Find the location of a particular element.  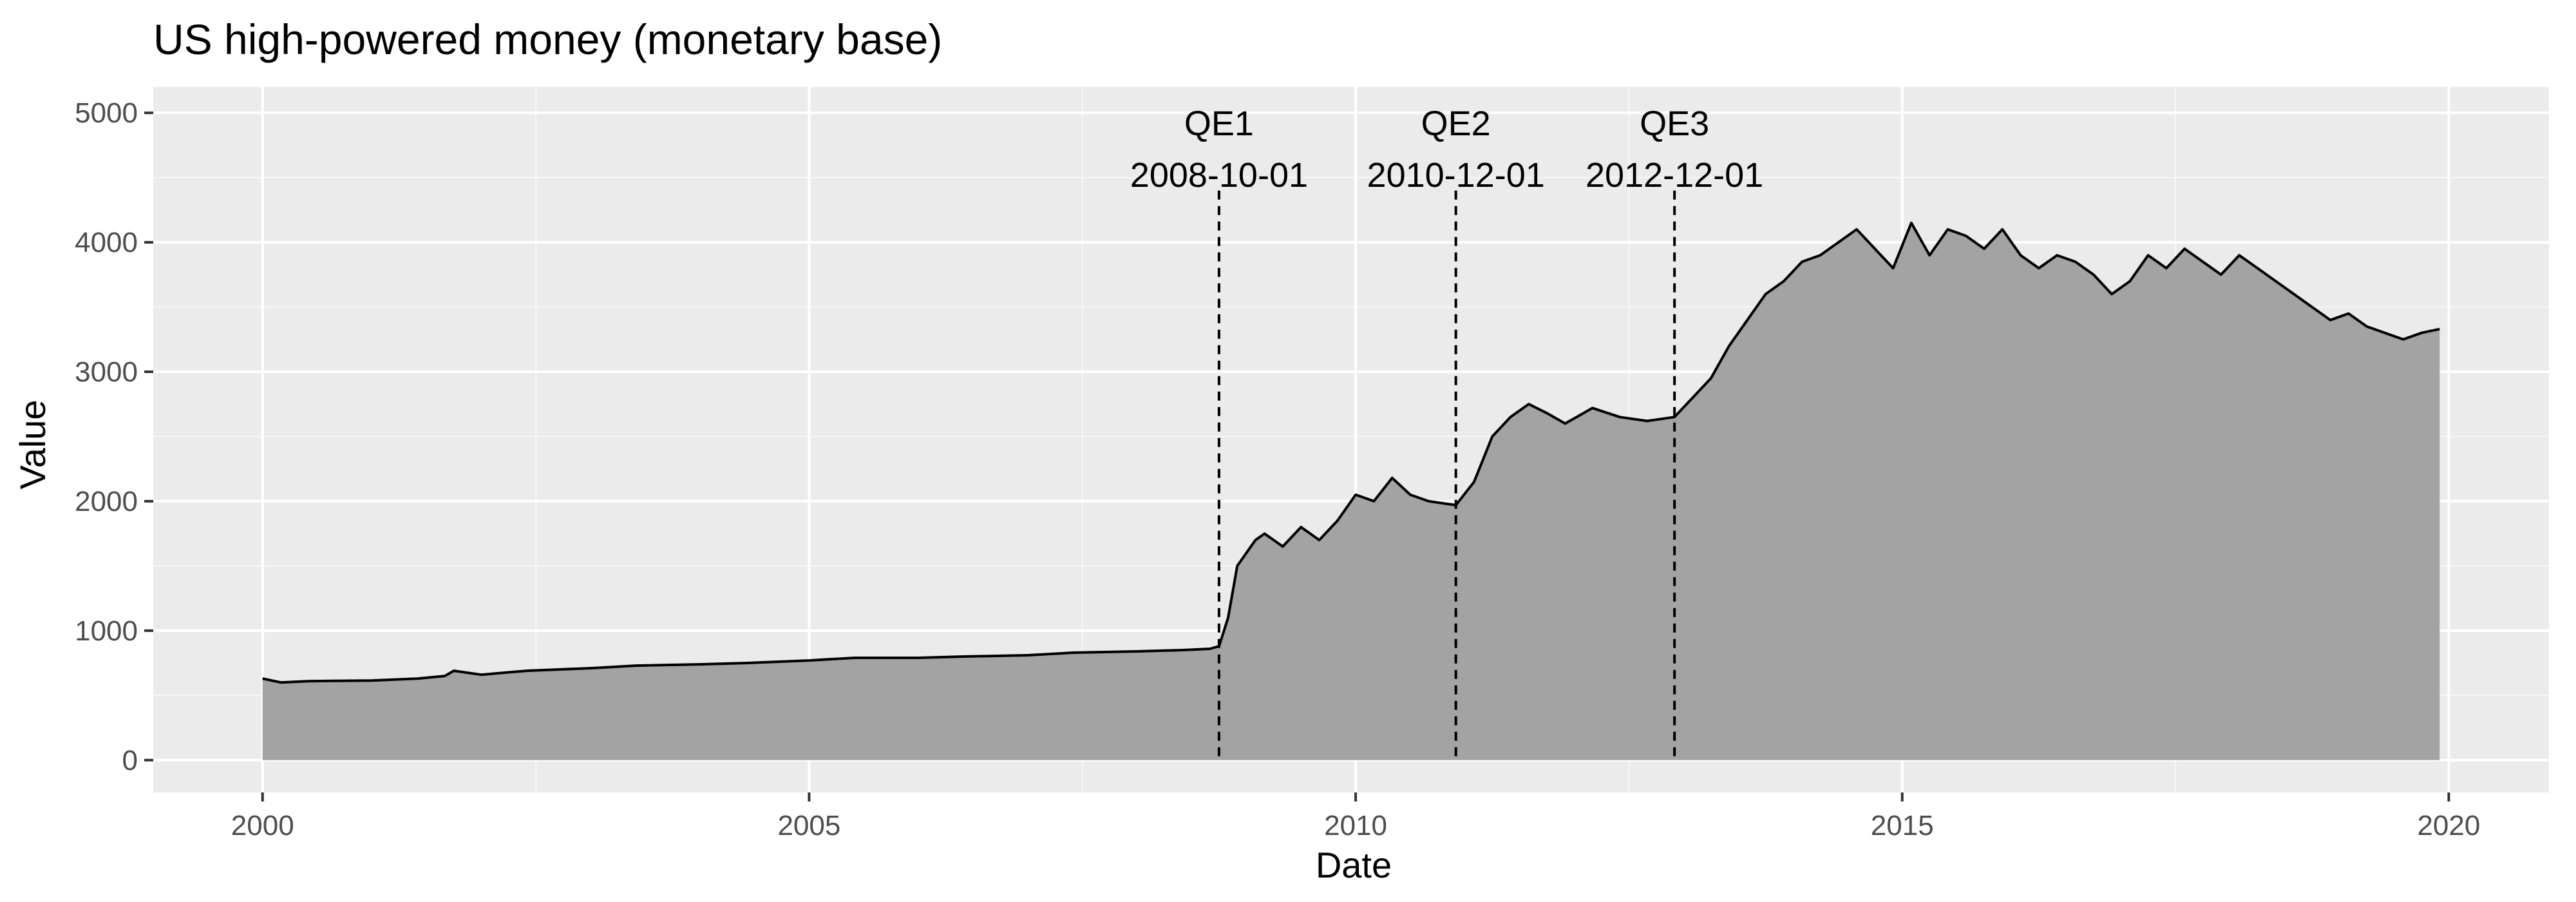

x-tick-label: 2000 is located at coordinates (262, 825).